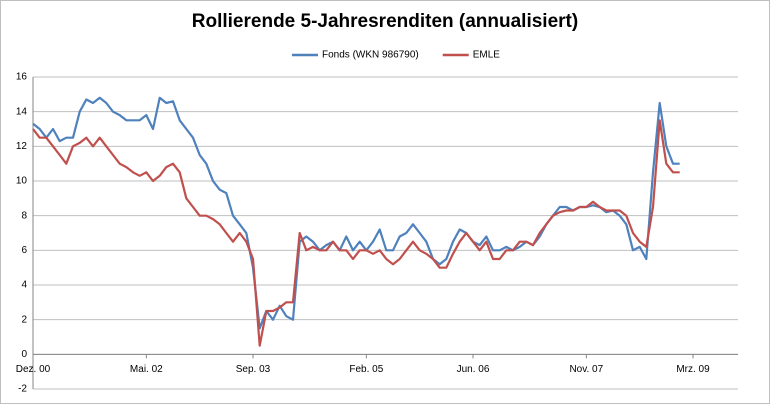  Describe the element at coordinates (146, 369) in the screenshot. I see `x-tick-label: Mai. 02` at that location.